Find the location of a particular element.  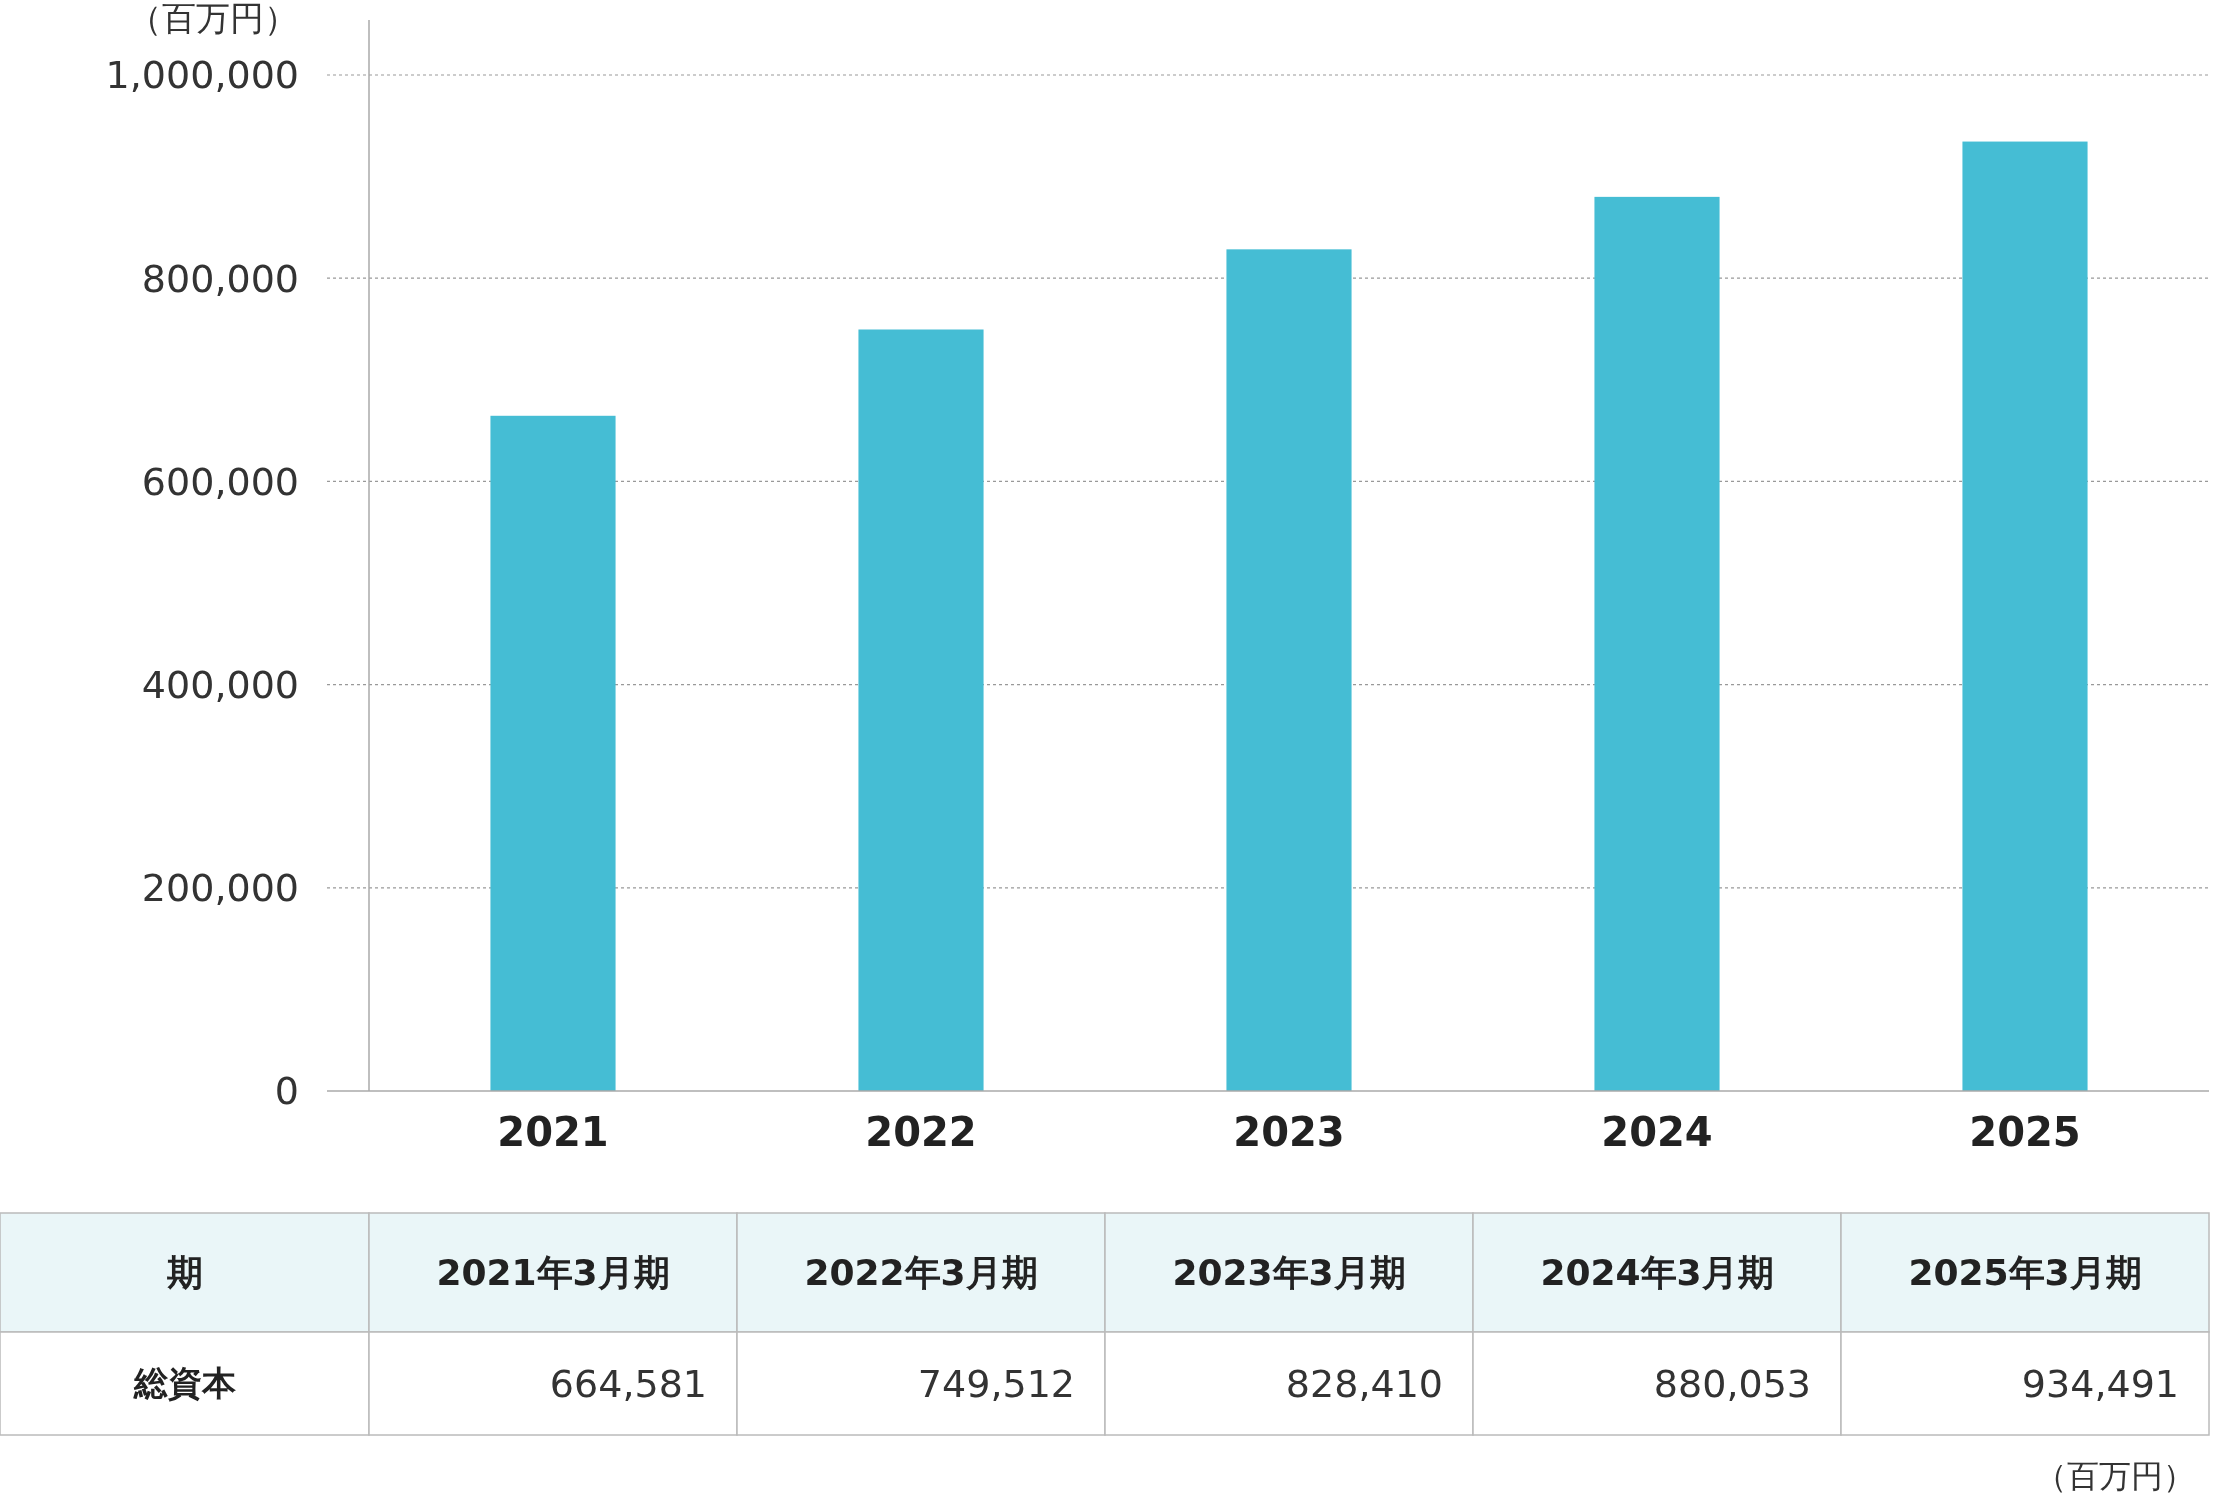

text: 期 is located at coordinates (184, 1273).